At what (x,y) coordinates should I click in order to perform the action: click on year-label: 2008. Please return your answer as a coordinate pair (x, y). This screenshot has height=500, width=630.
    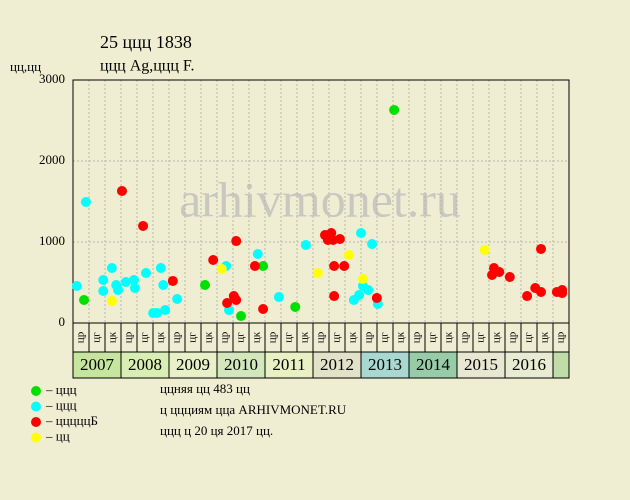
    Looking at the image, I should click on (145, 364).